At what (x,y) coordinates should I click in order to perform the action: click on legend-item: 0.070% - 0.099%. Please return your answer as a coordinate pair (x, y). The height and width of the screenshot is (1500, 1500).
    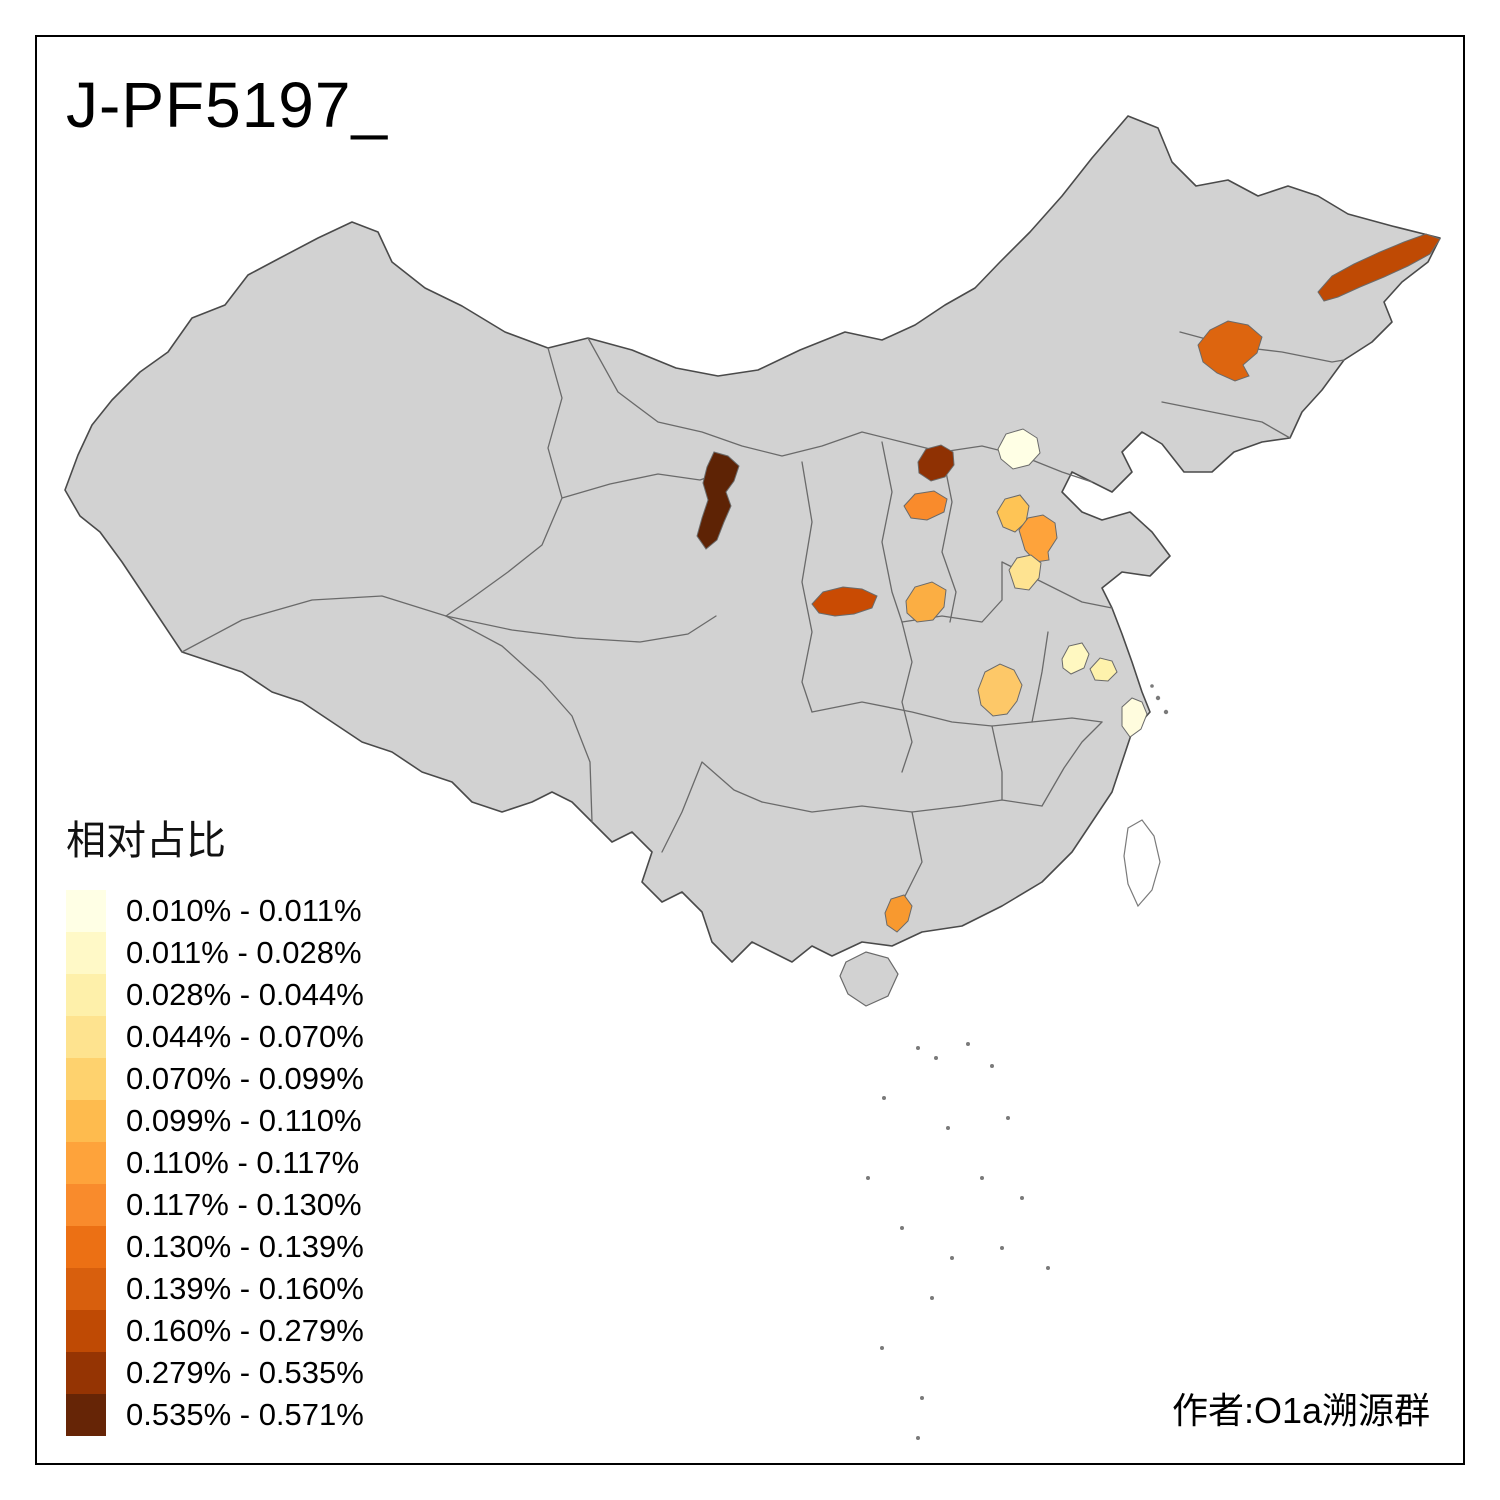
    Looking at the image, I should click on (215, 1079).